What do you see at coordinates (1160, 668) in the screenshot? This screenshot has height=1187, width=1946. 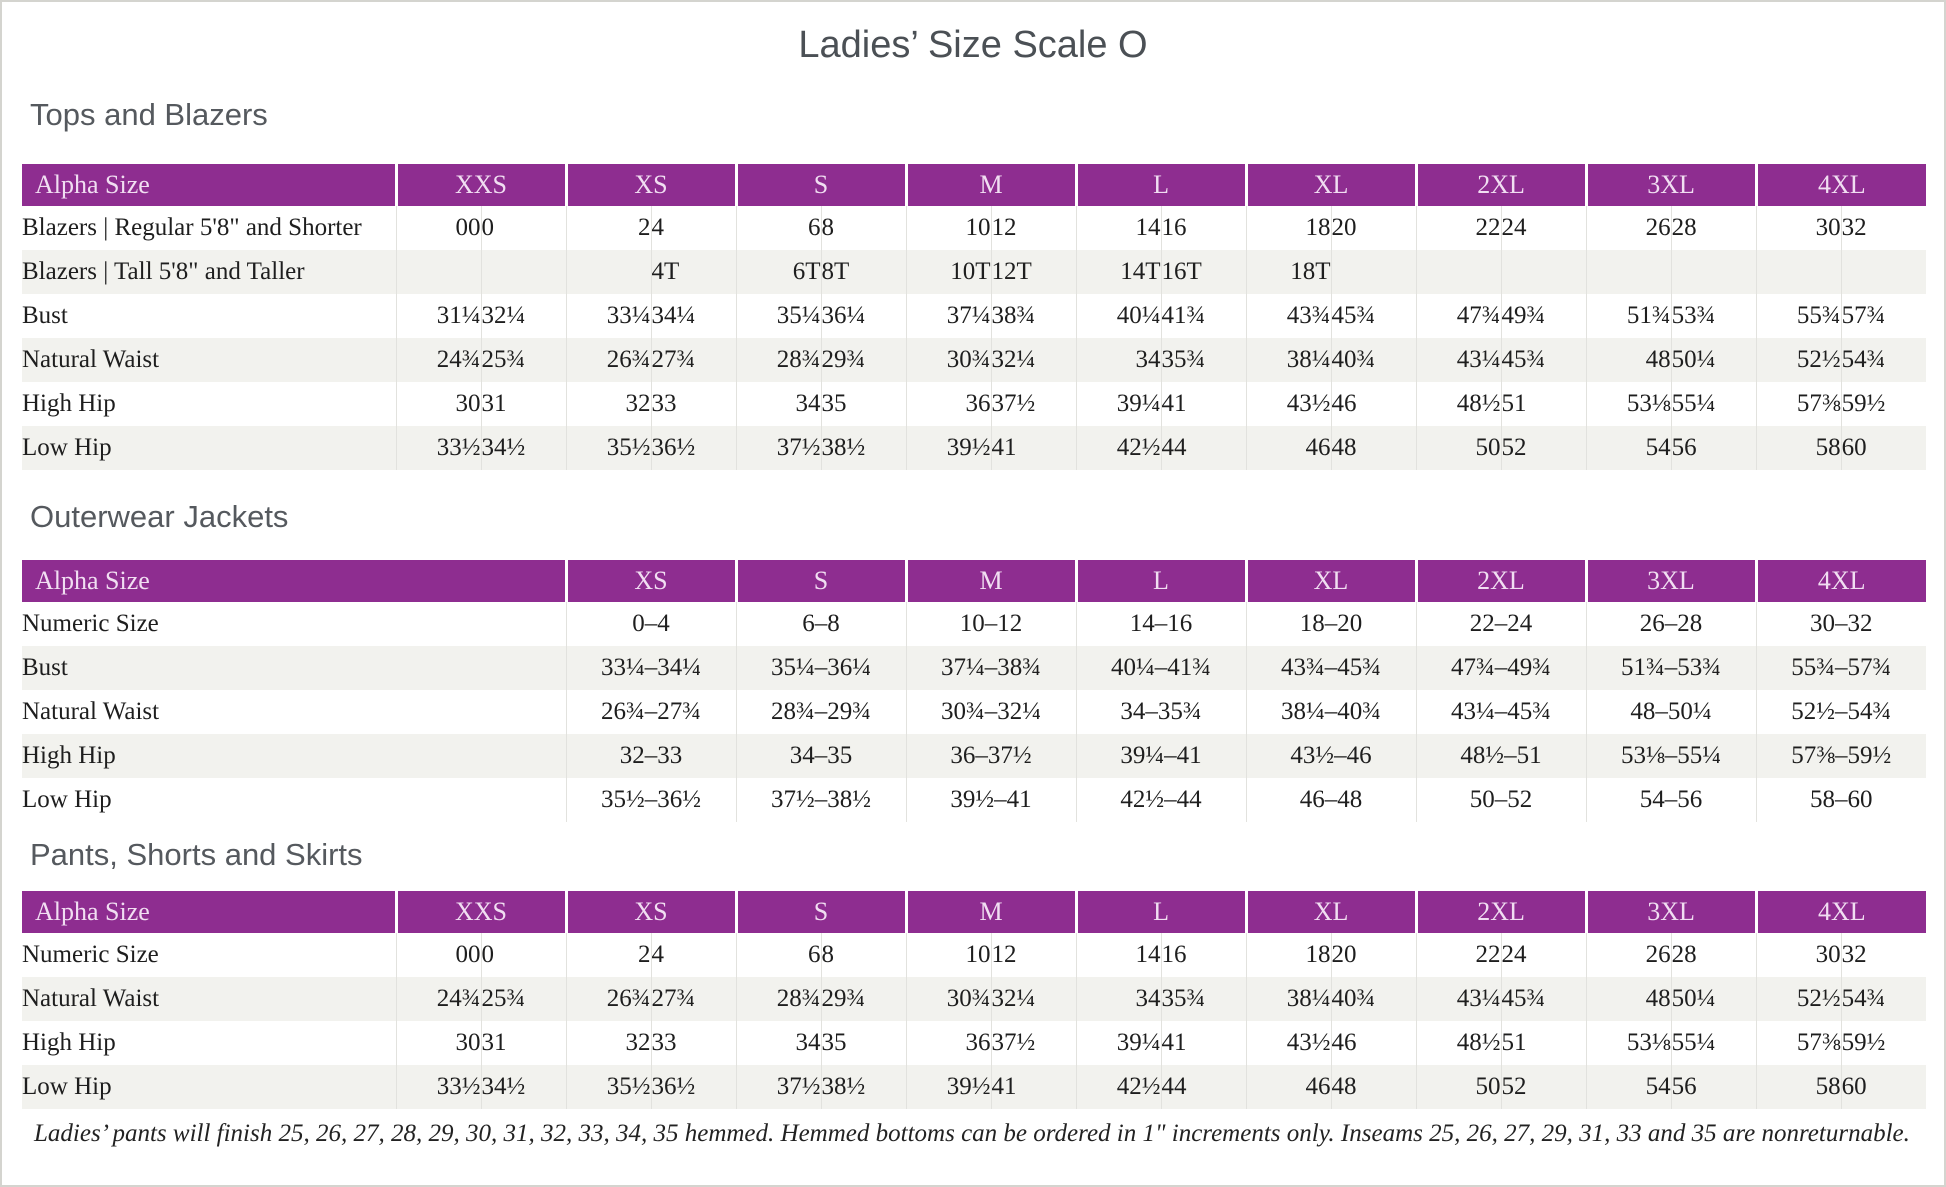 I see `size-value-cell: 40¼–41¾` at bounding box center [1160, 668].